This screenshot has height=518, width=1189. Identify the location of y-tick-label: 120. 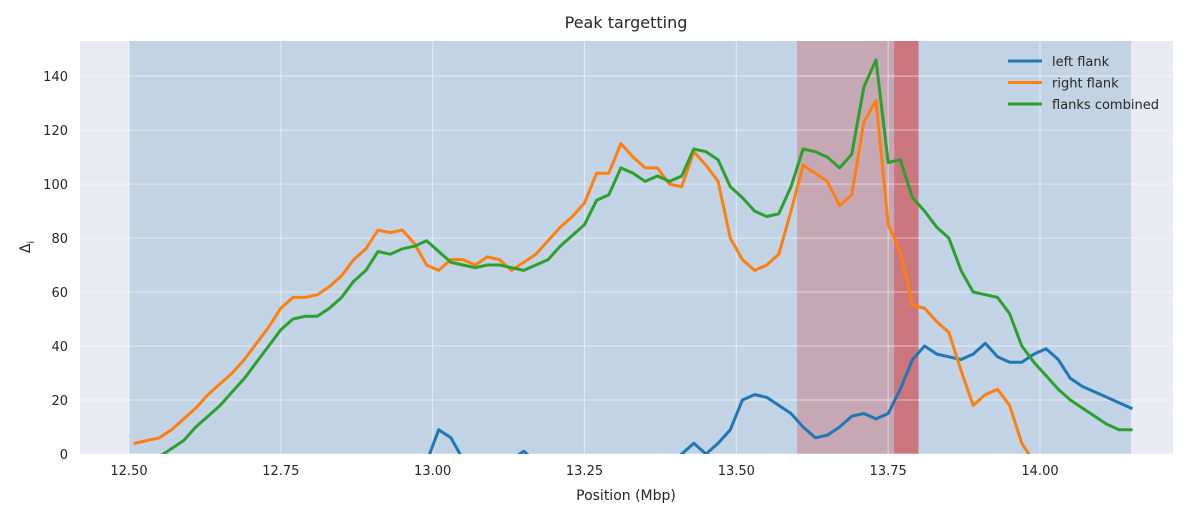
(55, 131).